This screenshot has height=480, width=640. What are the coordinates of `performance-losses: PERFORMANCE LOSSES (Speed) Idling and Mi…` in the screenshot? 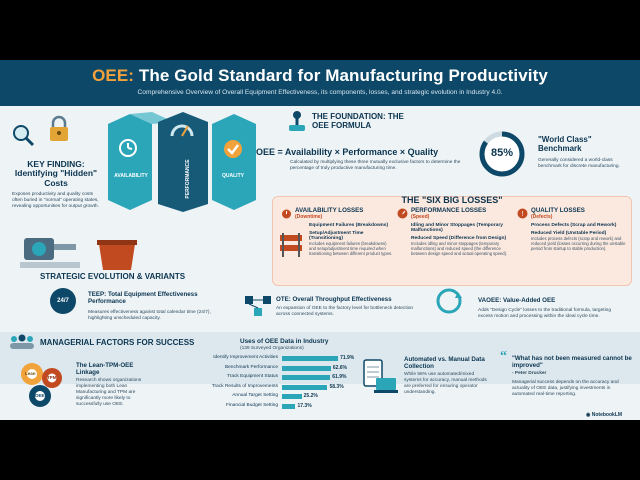 It's located at (454, 231).